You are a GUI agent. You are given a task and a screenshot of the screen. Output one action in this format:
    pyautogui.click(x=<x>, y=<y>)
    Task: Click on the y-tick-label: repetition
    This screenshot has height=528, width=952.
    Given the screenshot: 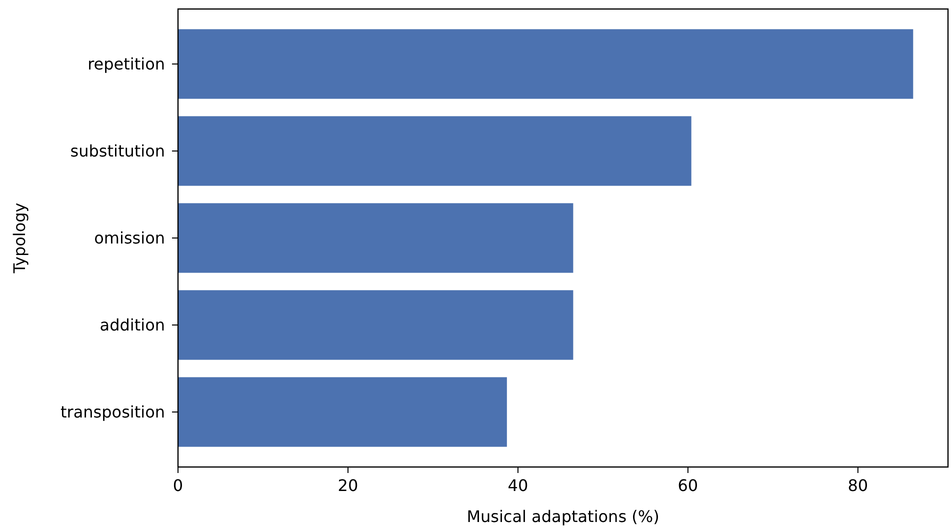 What is the action you would take?
    pyautogui.click(x=126, y=64)
    